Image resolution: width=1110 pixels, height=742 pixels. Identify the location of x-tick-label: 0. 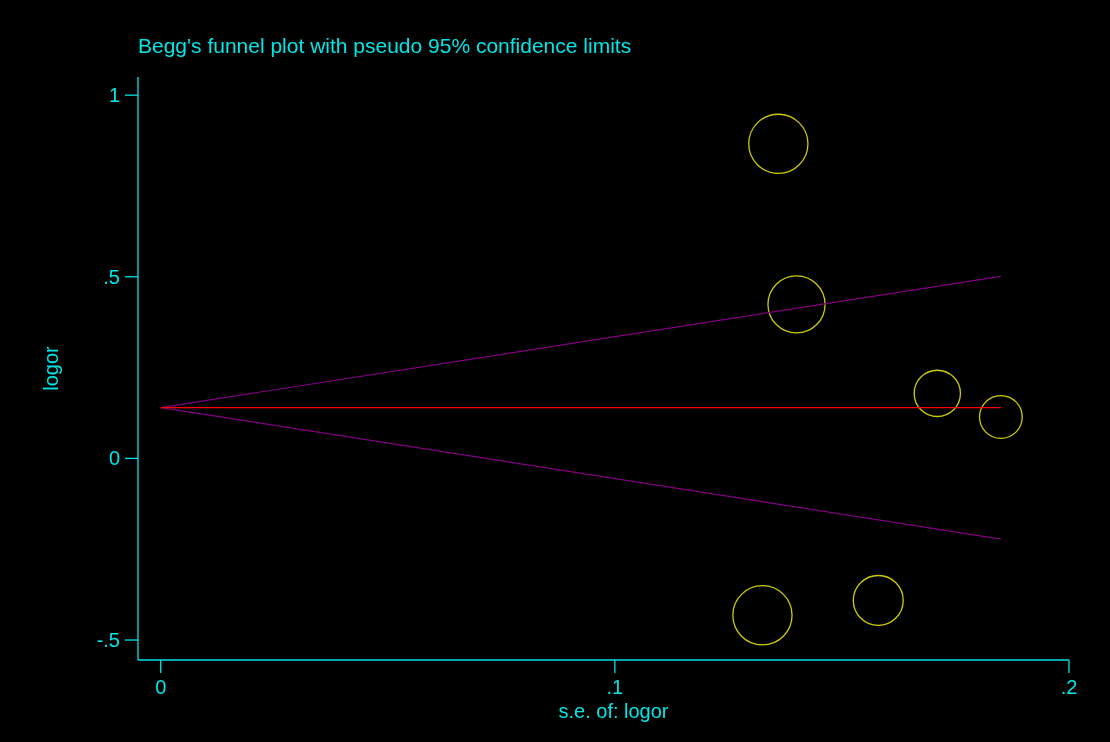
(161, 687).